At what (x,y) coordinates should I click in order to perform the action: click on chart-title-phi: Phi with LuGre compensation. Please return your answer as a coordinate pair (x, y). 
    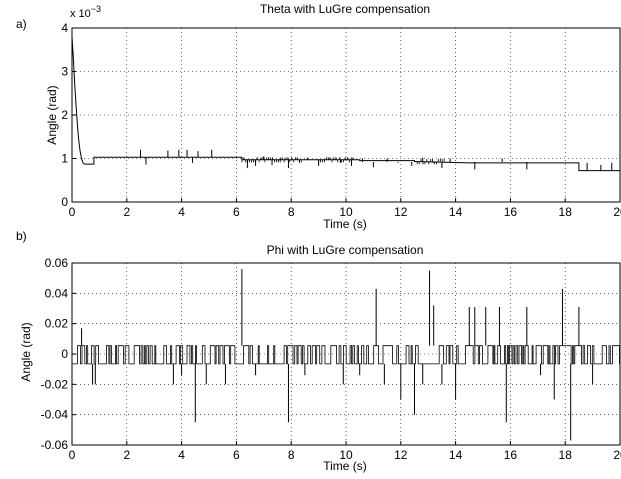
    Looking at the image, I should click on (345, 250).